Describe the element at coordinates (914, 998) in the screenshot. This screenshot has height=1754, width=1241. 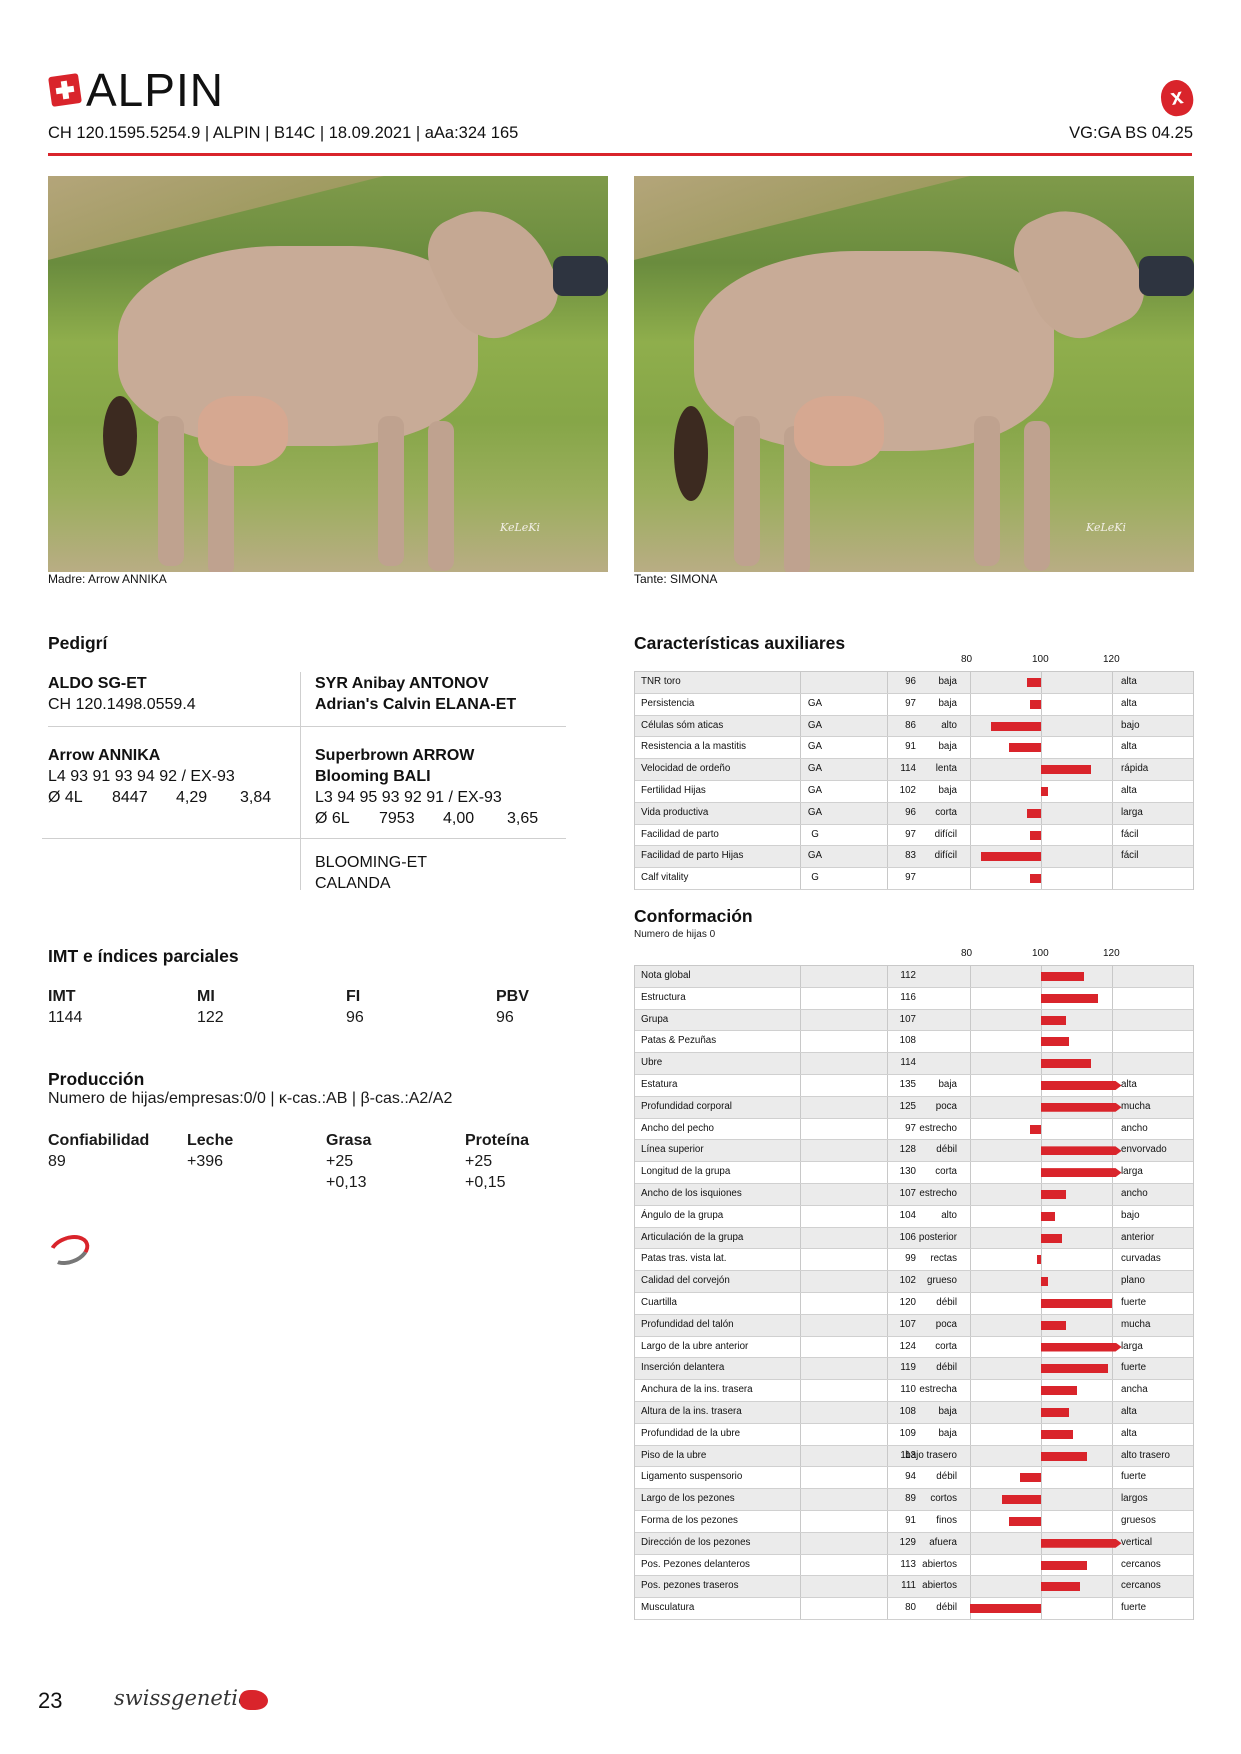
I see `table-row: Estructura 116` at that location.